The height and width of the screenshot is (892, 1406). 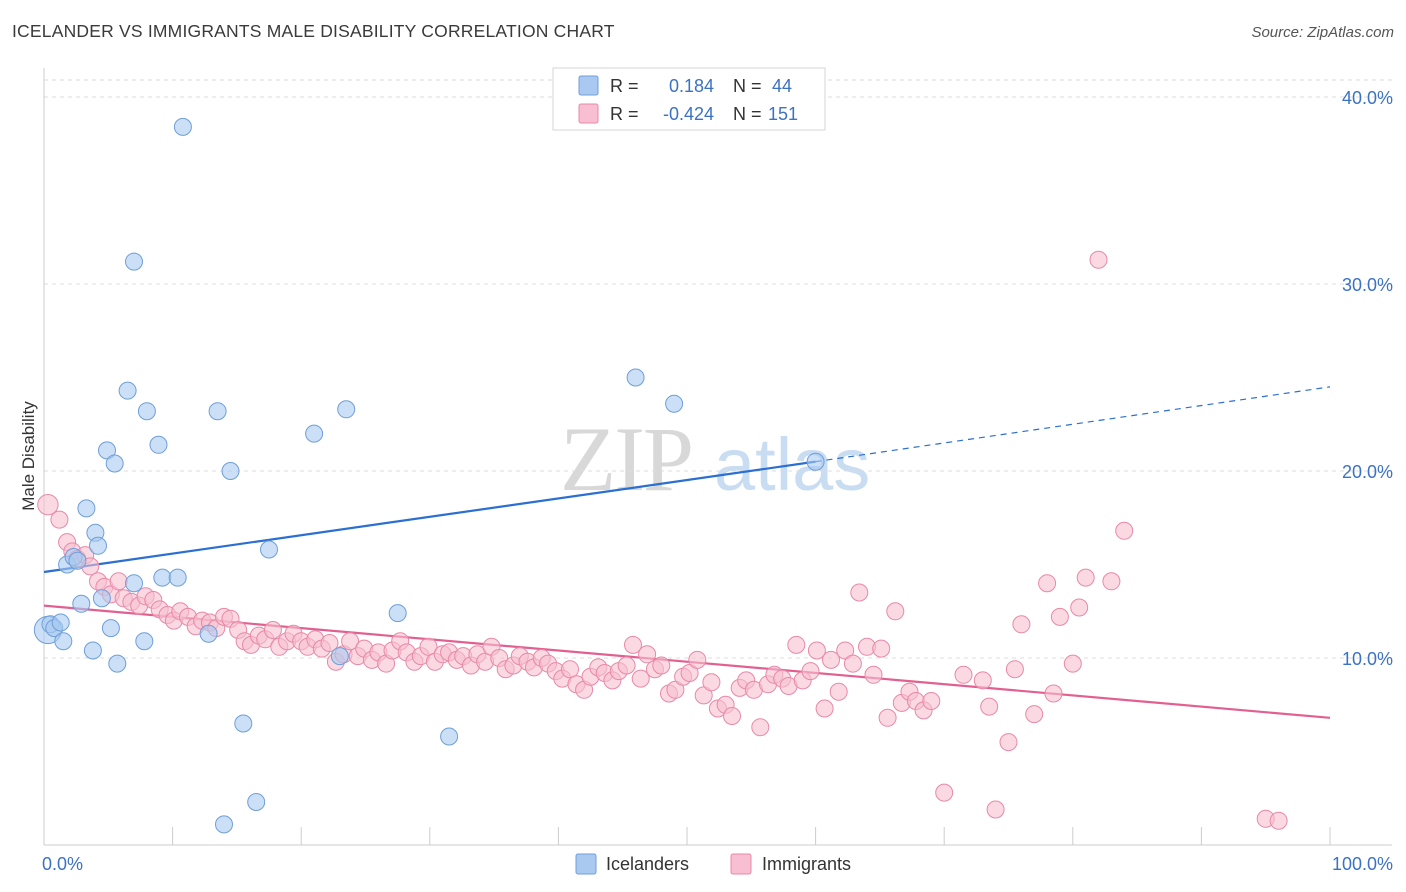 What do you see at coordinates (624, 86) in the screenshot?
I see `r-label-icelanders: R =` at bounding box center [624, 86].